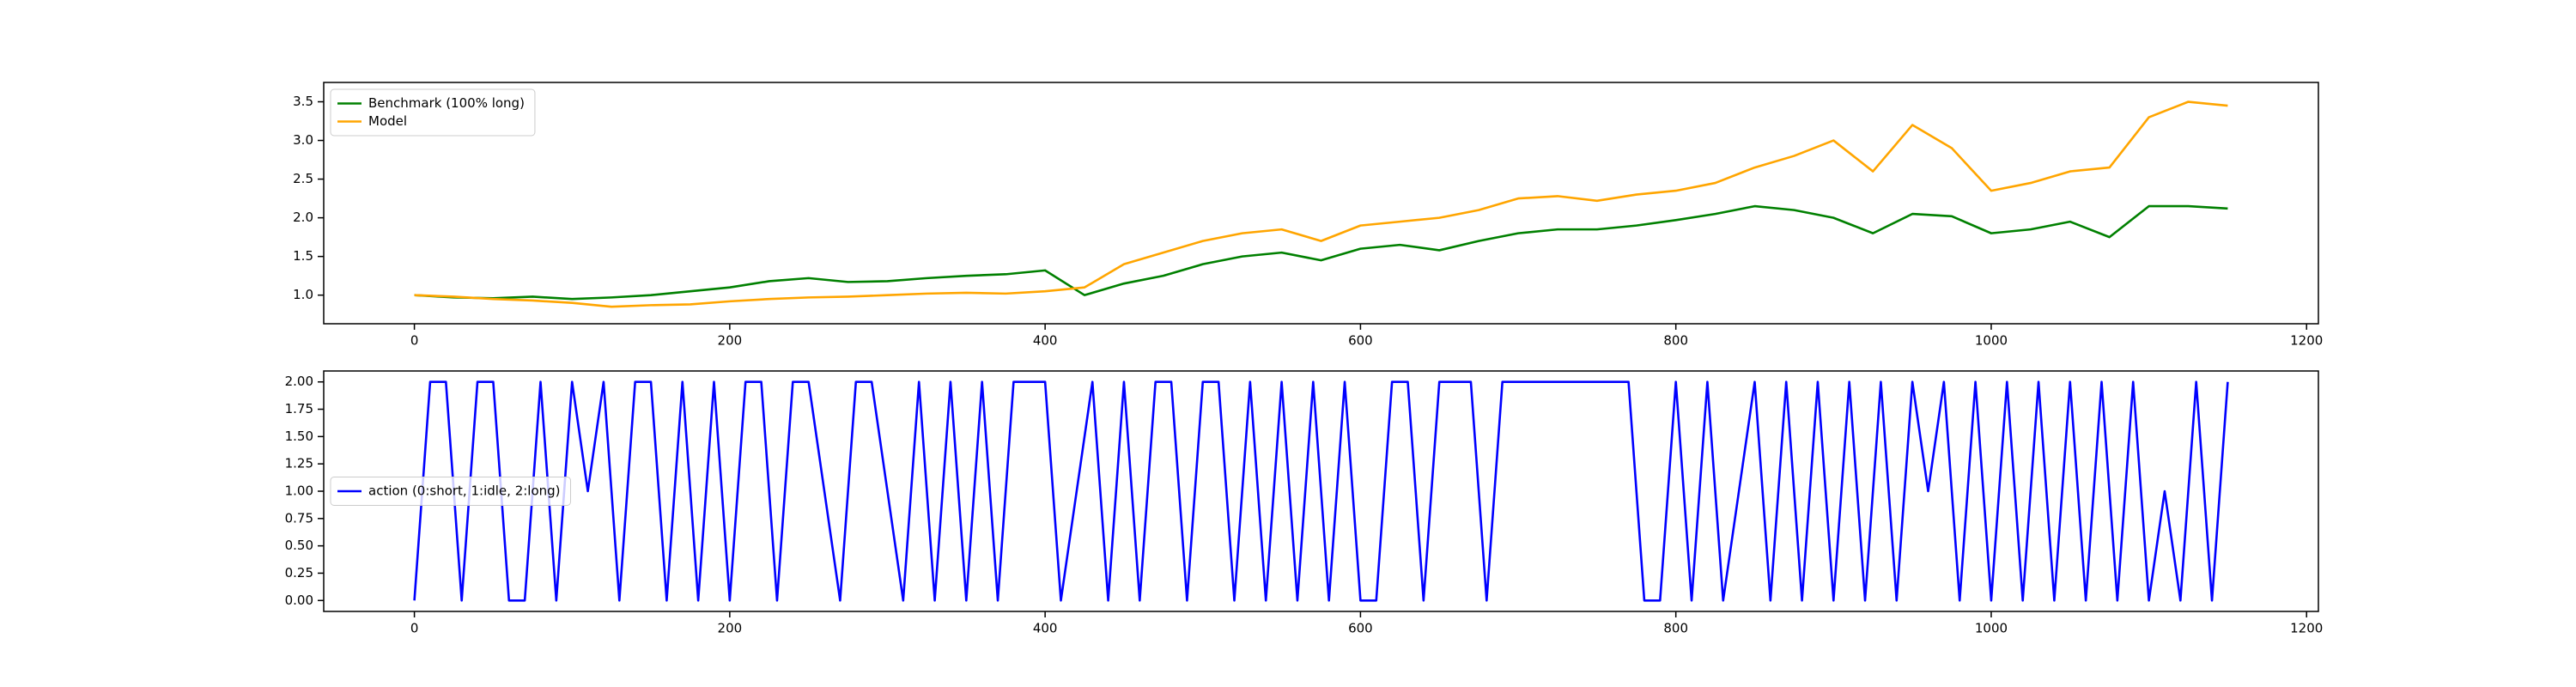 The width and height of the screenshot is (2576, 687). I want to click on y-tick-label: 0.50, so click(299, 545).